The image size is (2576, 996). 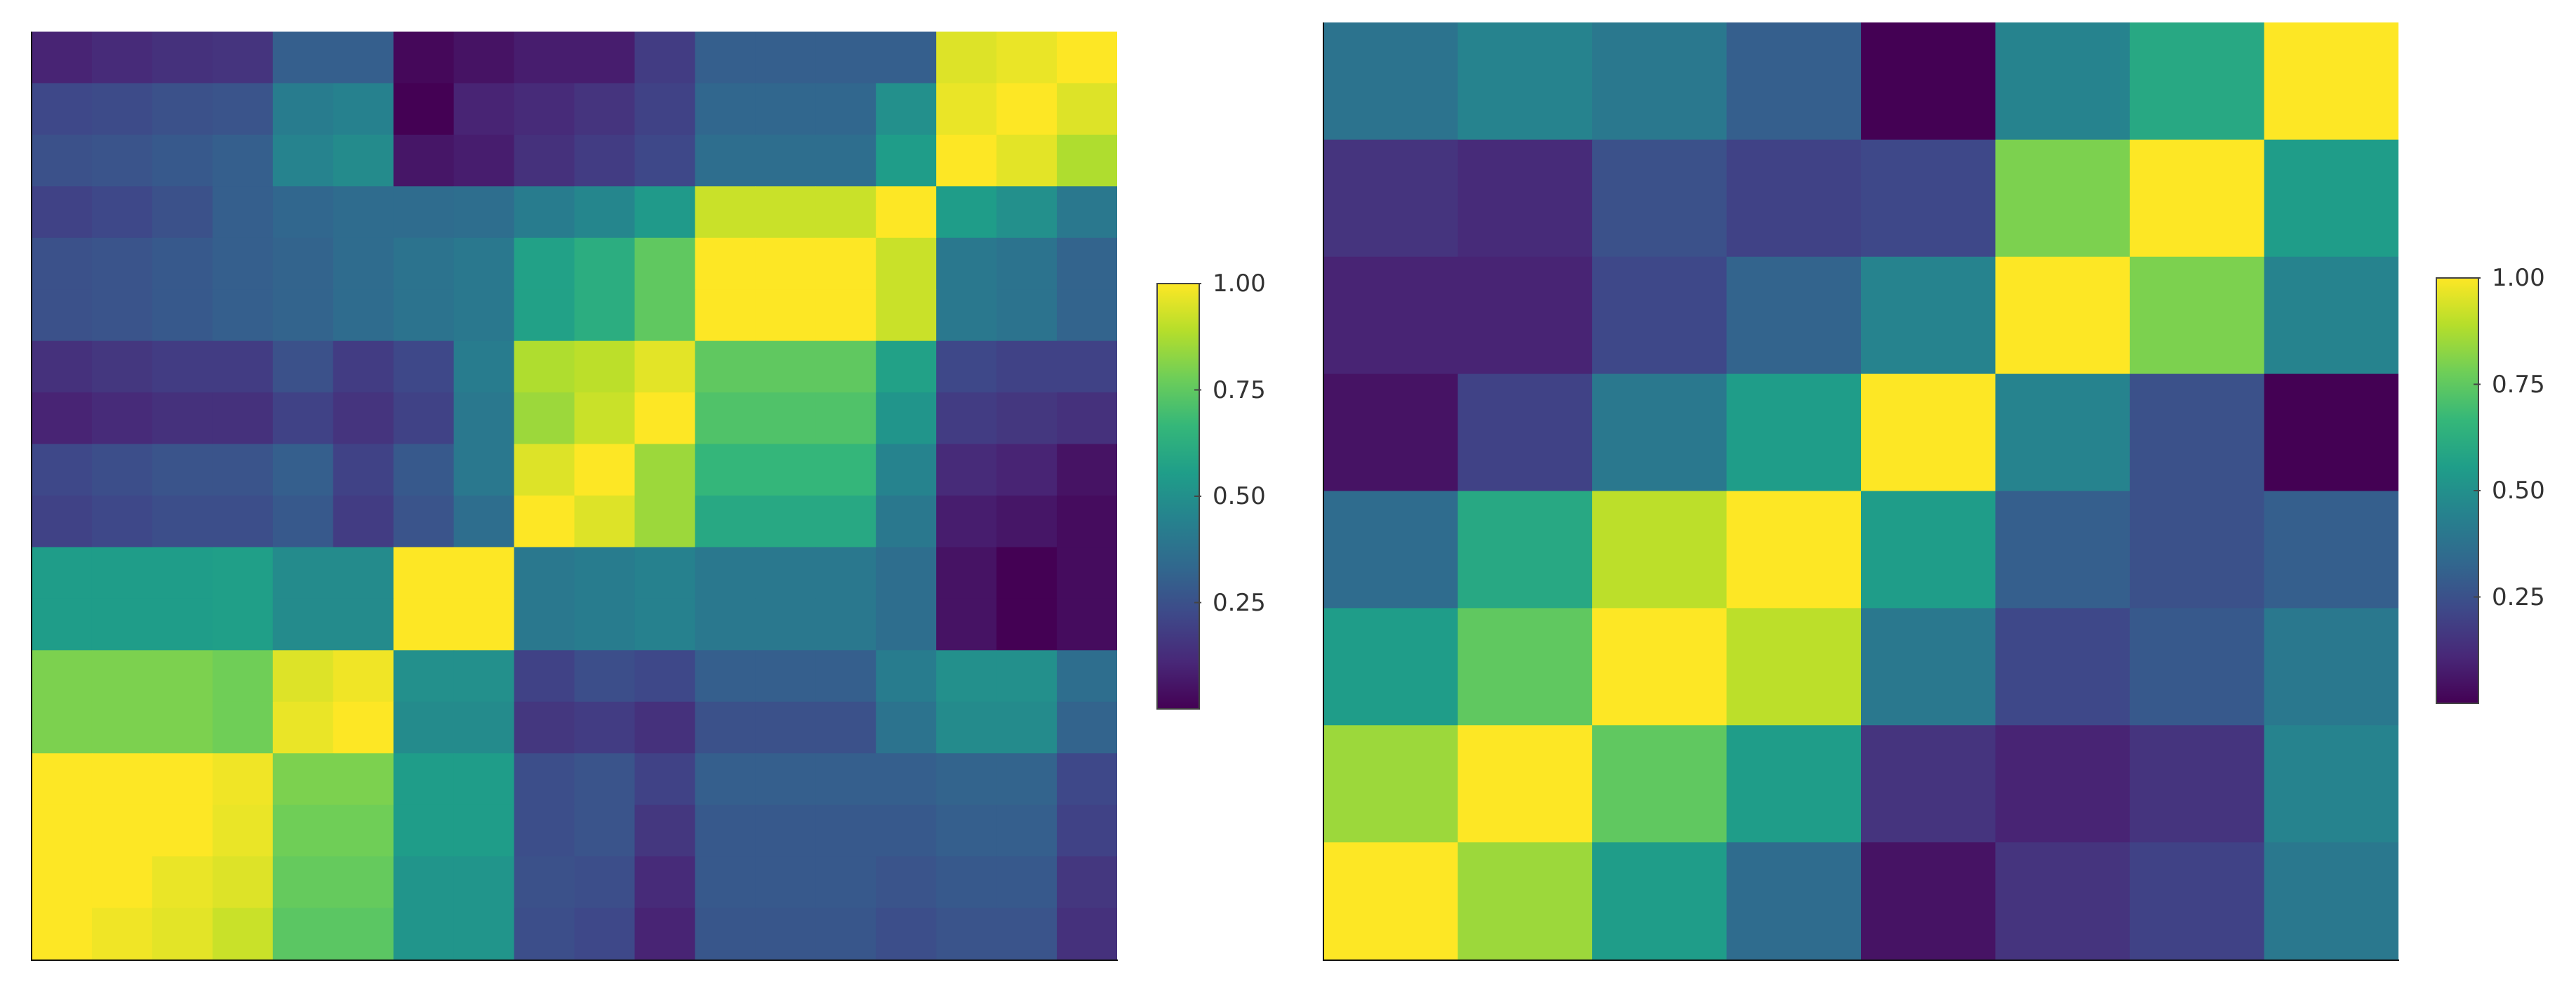 I want to click on heatmap-cell-r13-c2, so click(x=182, y=727).